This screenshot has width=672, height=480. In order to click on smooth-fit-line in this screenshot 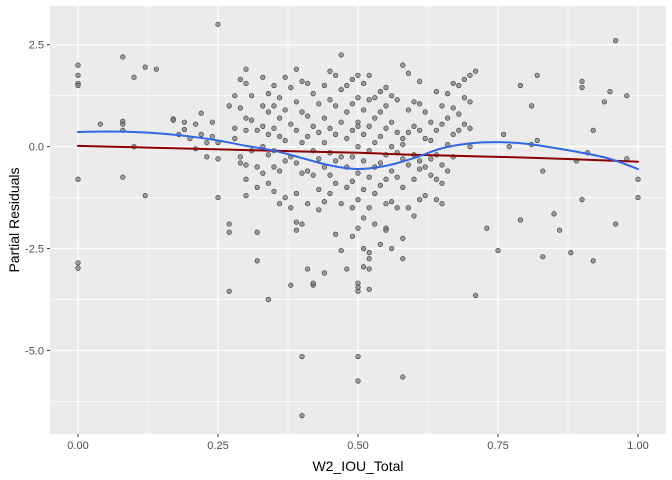, I will do `click(358, 150)`.